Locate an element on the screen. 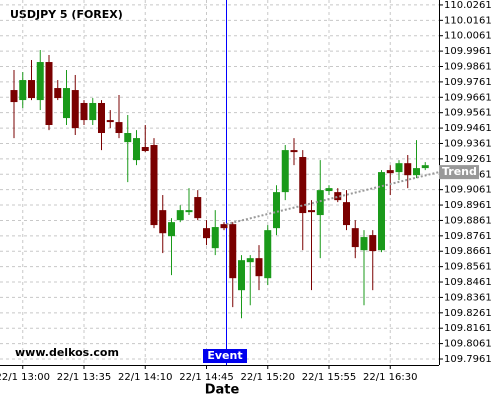  x-tick-label: 22/1 15:20 is located at coordinates (268, 377).